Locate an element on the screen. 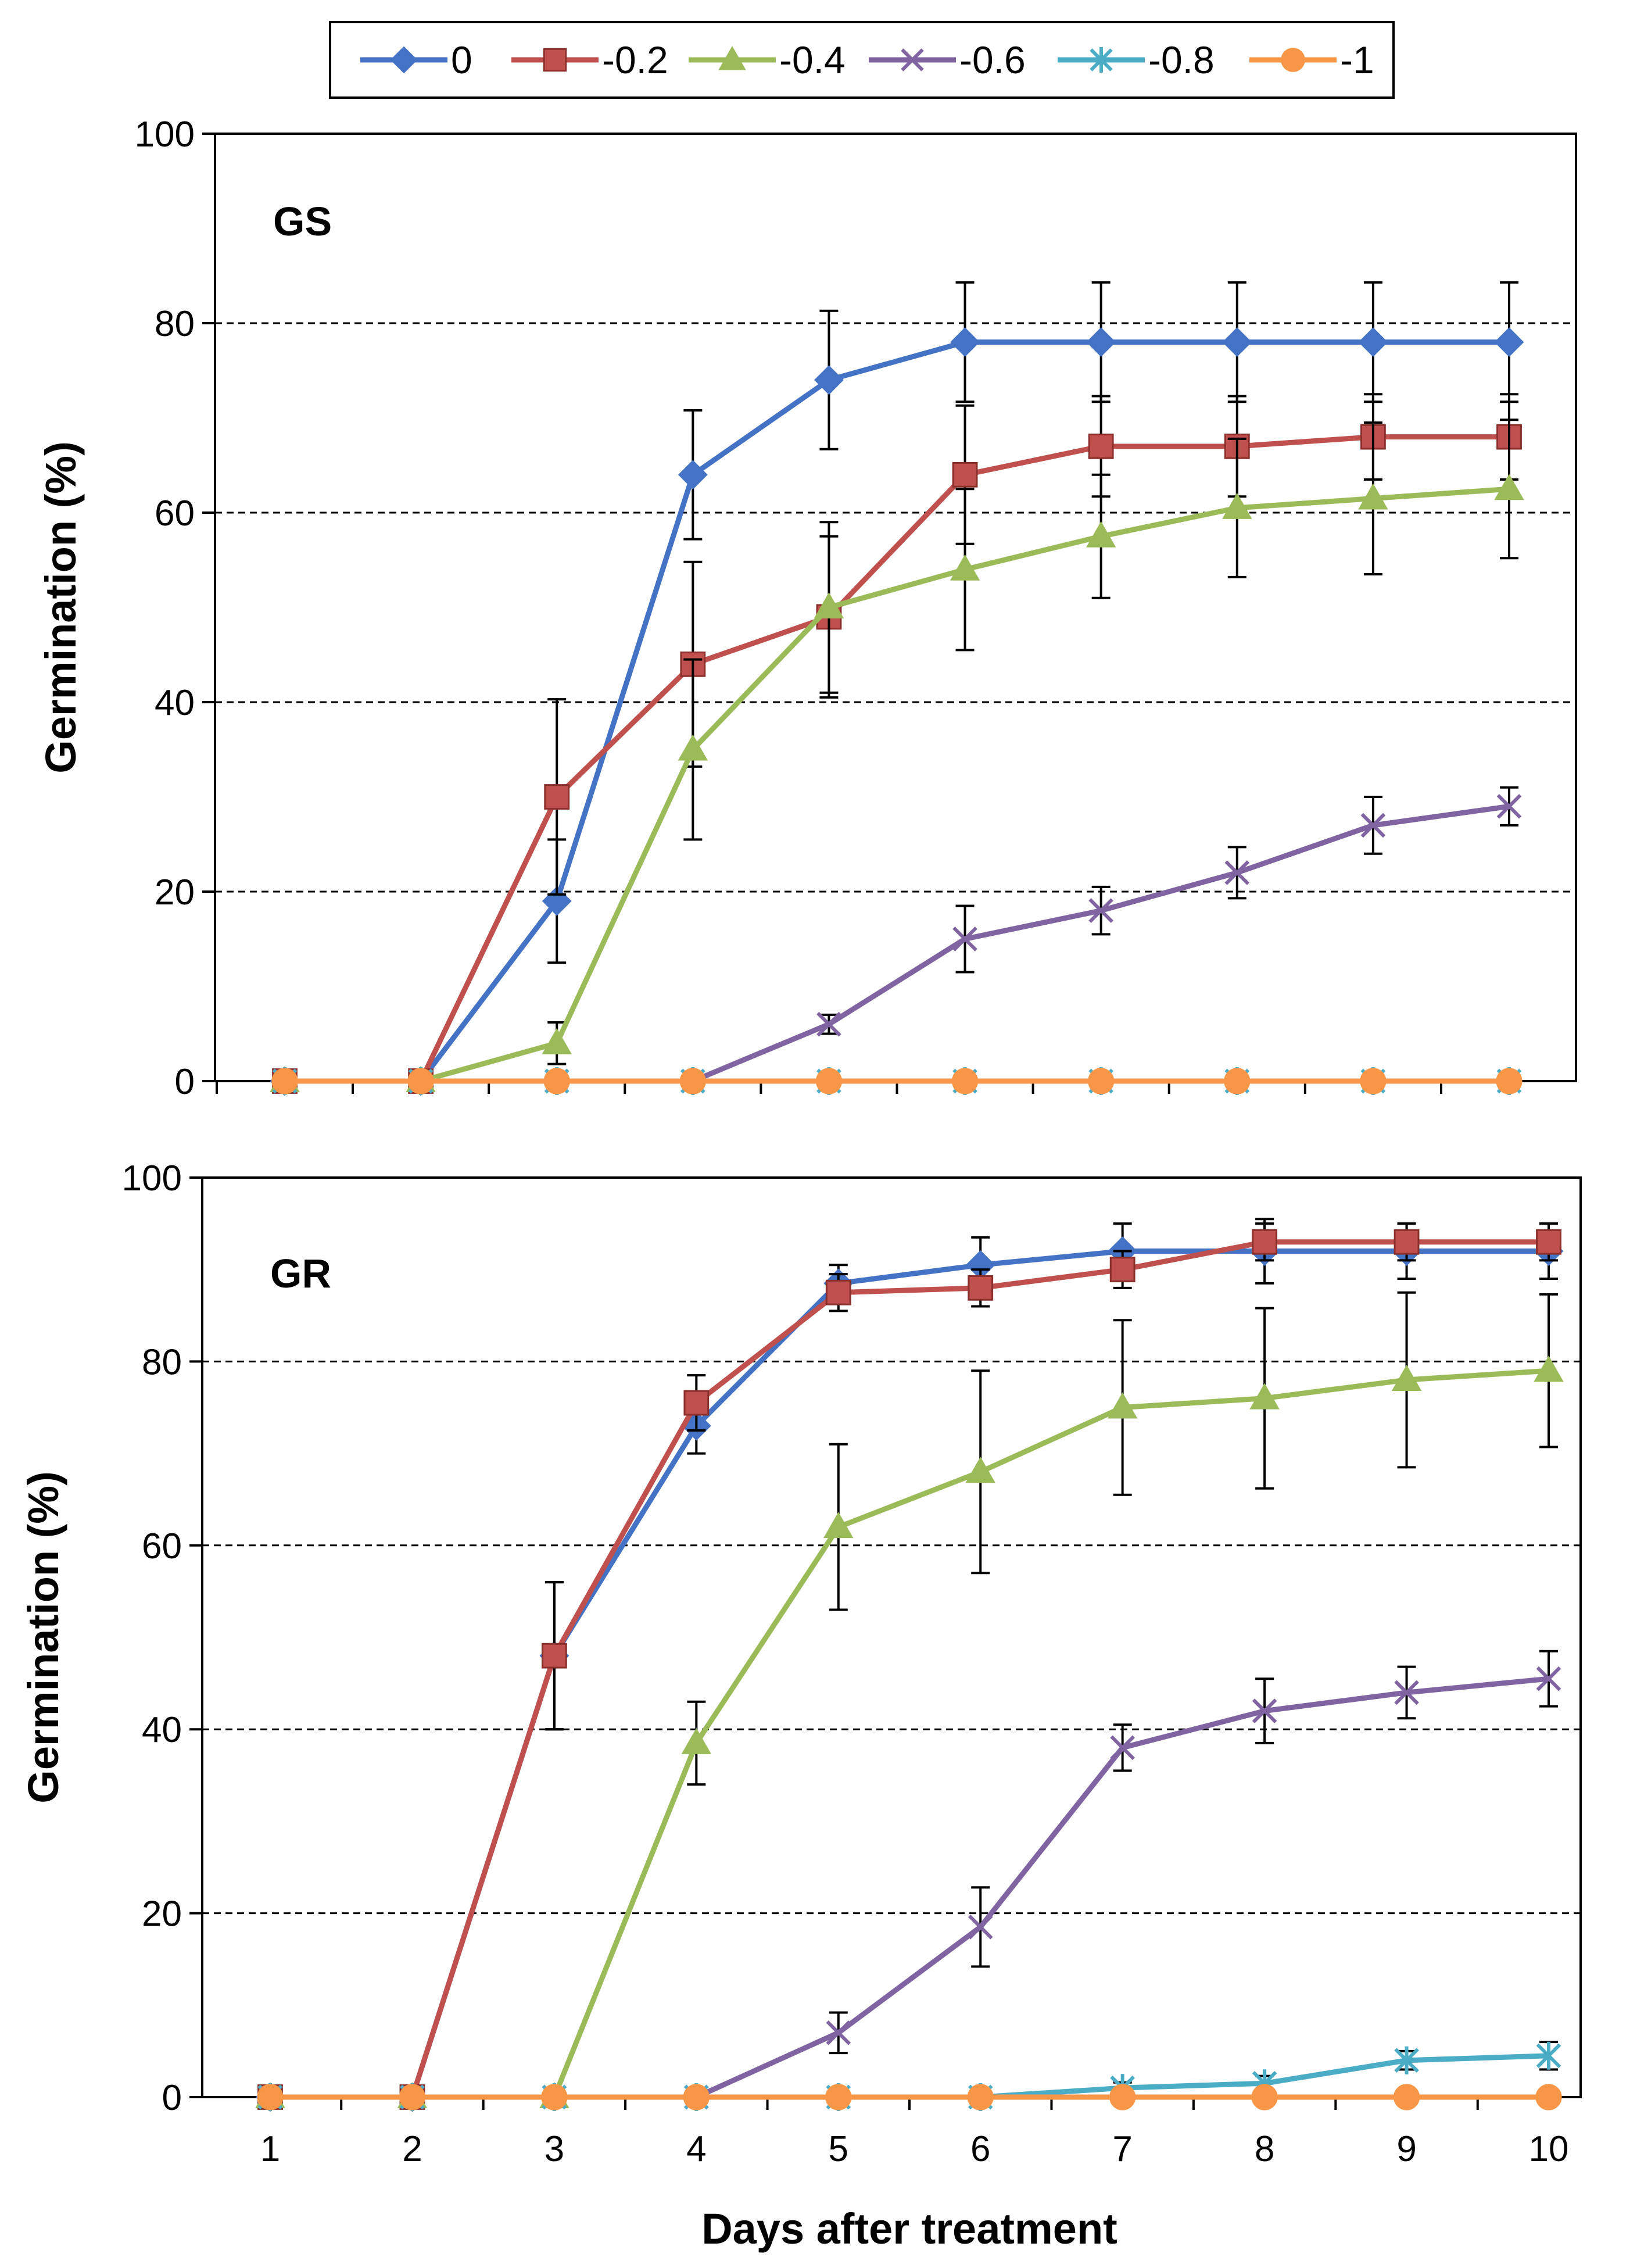  y-tick-label: 100 is located at coordinates (165, 135).